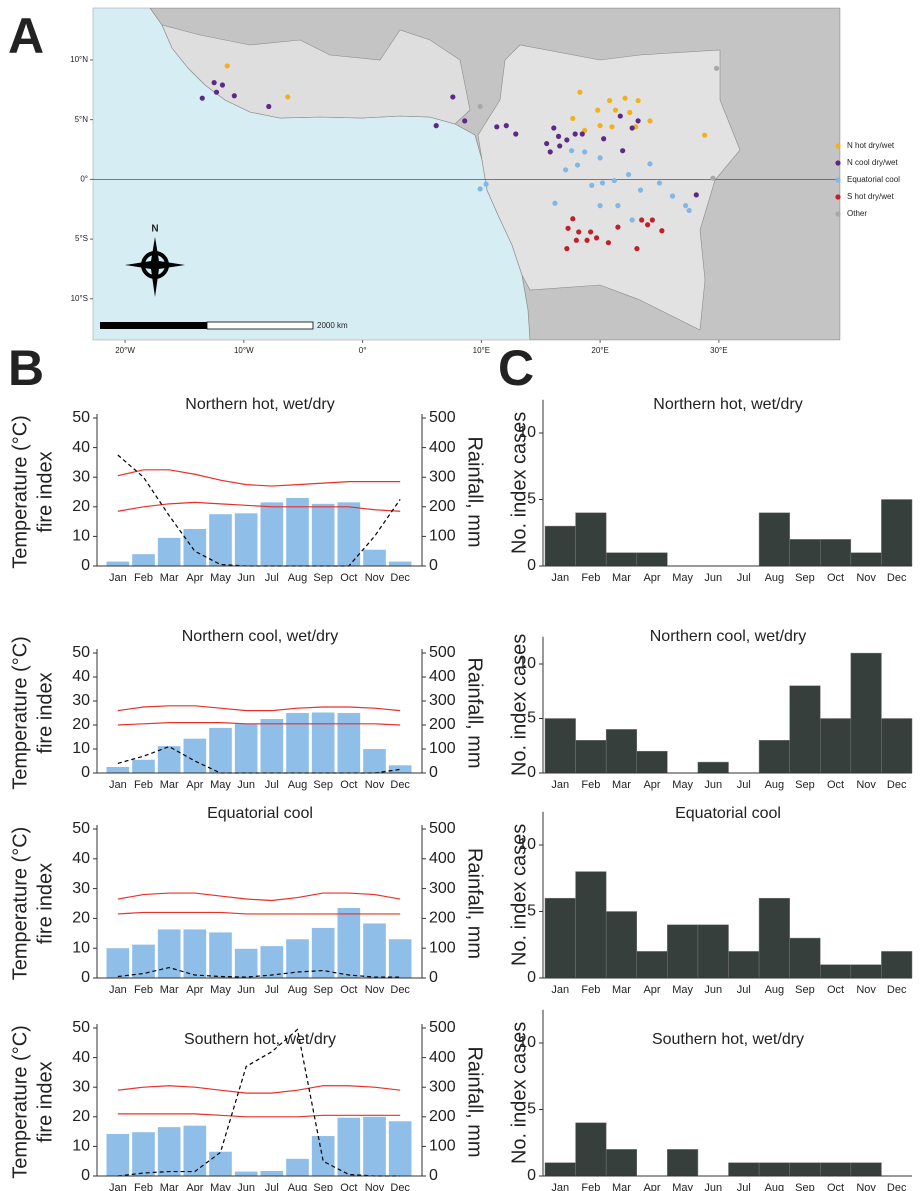 The image size is (921, 1191). Describe the element at coordinates (298, 990) in the screenshot. I see `x-tick-label: Aug` at that location.